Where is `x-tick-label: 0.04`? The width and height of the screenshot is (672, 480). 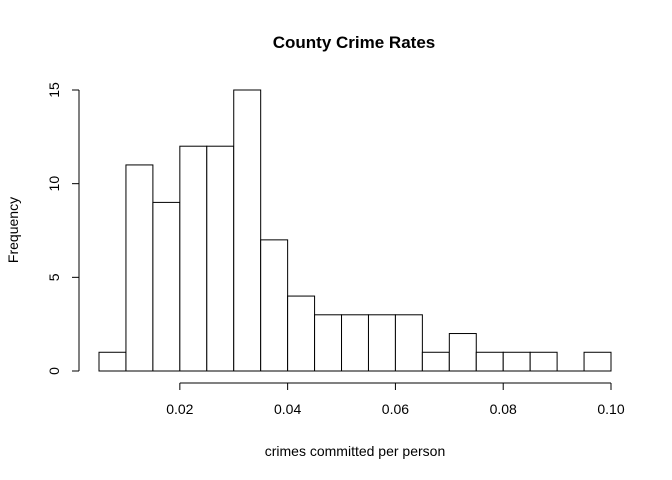 x-tick-label: 0.04 is located at coordinates (287, 409).